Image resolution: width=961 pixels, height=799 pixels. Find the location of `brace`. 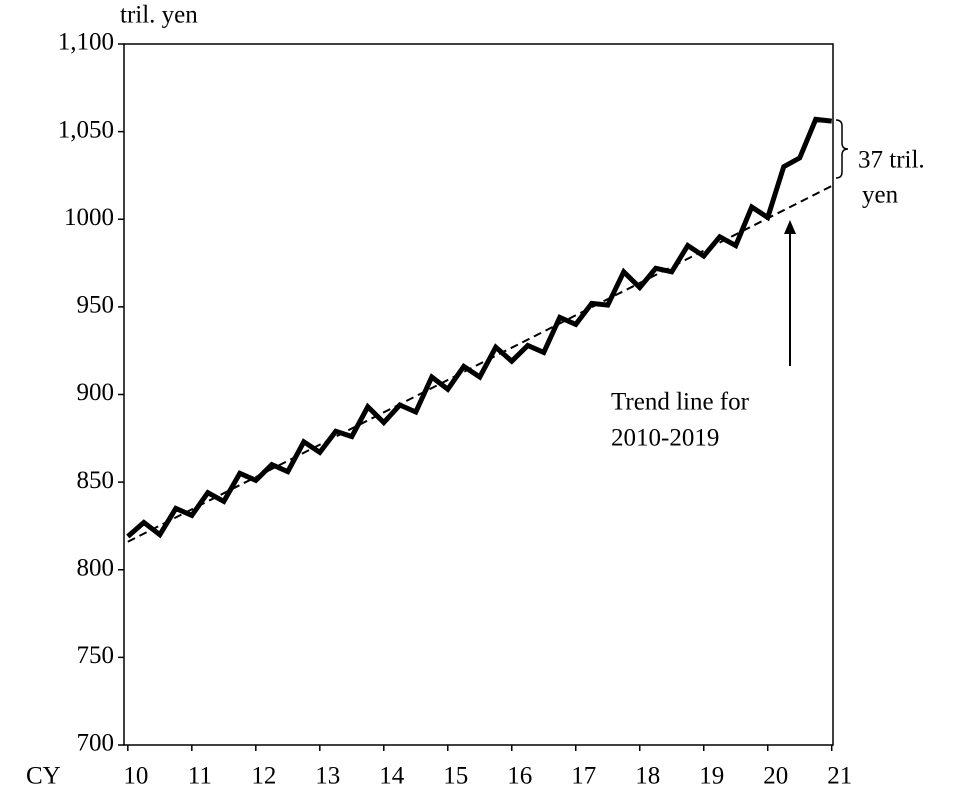

brace is located at coordinates (842, 149).